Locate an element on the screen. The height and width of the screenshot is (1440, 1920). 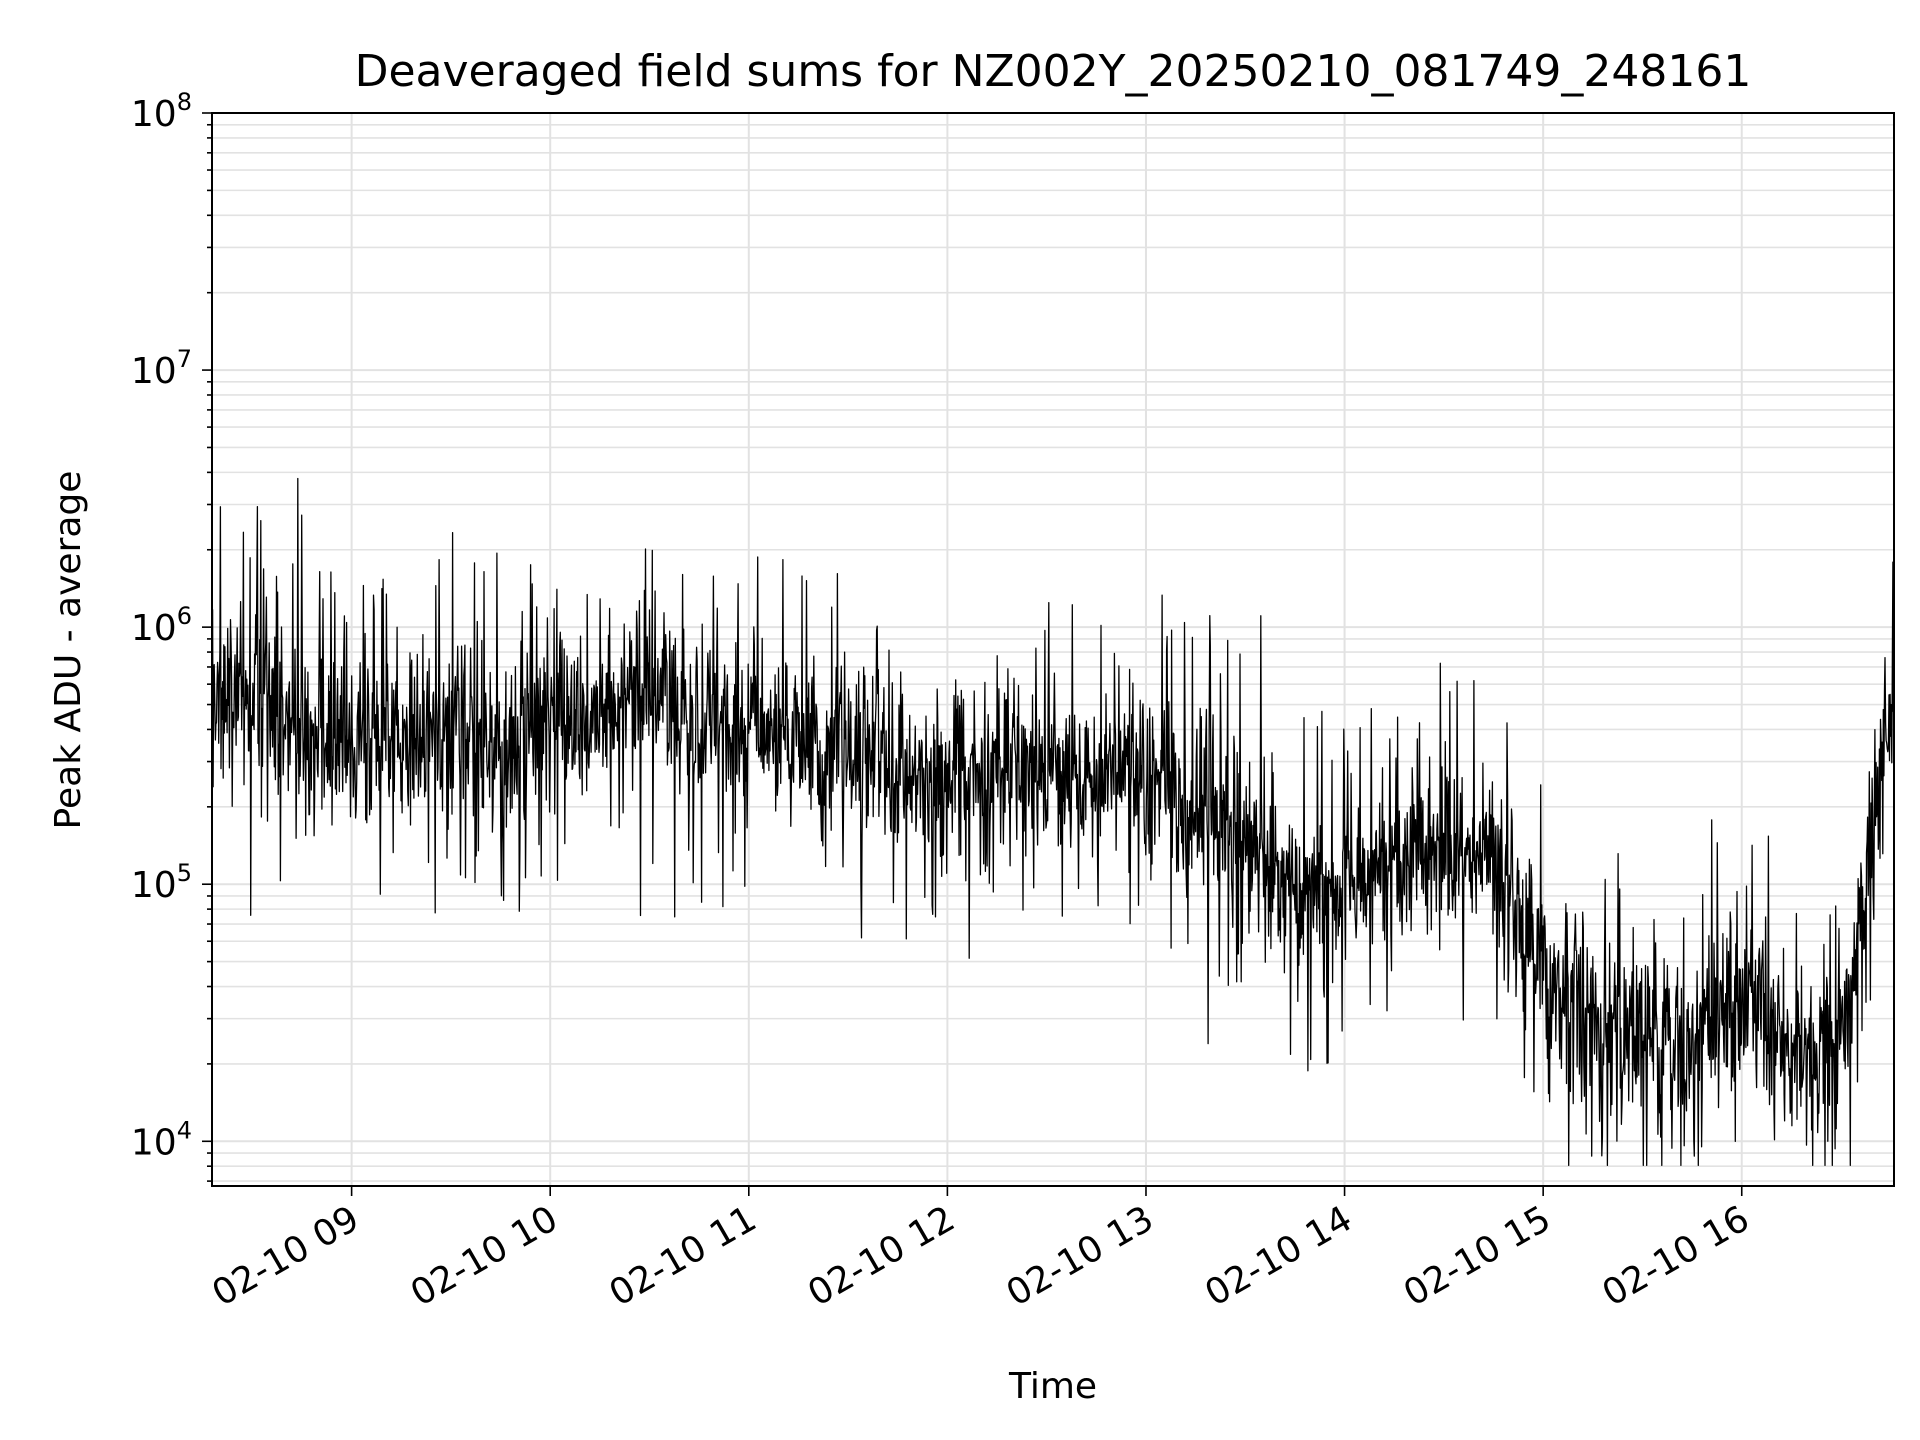
y-tick-label: 10⁸ is located at coordinates (161, 111).